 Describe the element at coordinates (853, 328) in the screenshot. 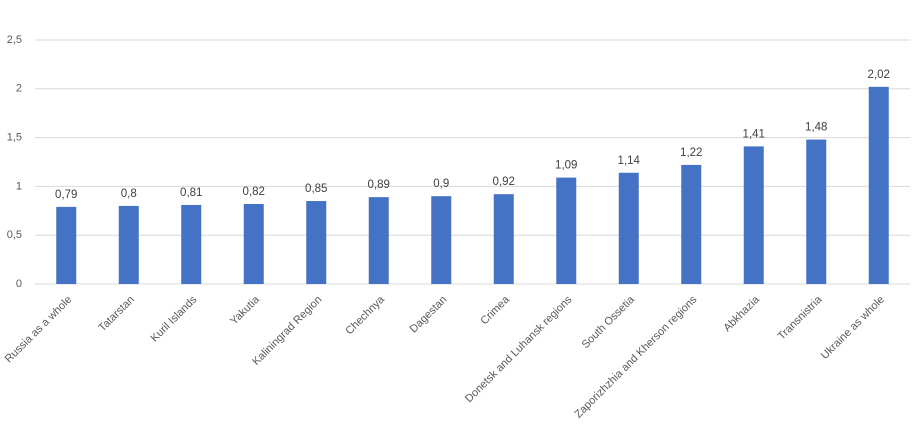

I see `x-tick-label: Ukraine as whole` at that location.